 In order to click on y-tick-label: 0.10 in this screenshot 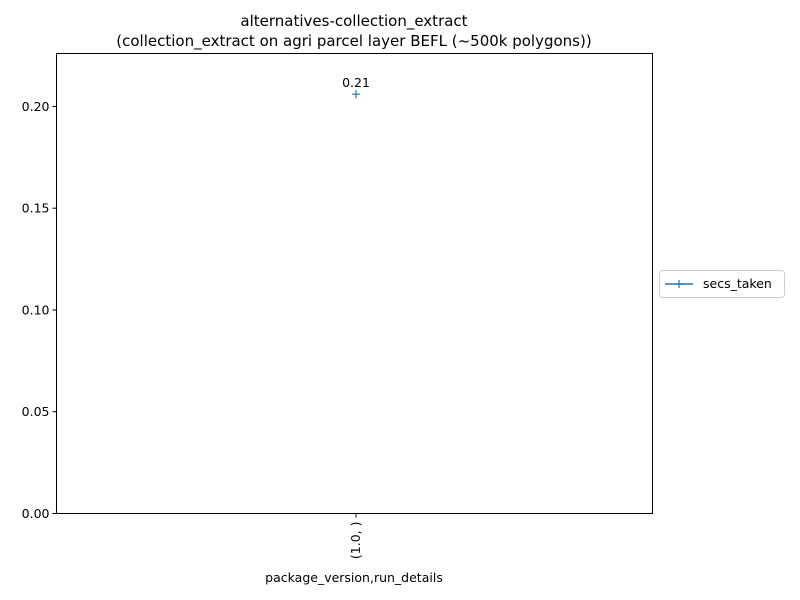, I will do `click(36, 309)`.